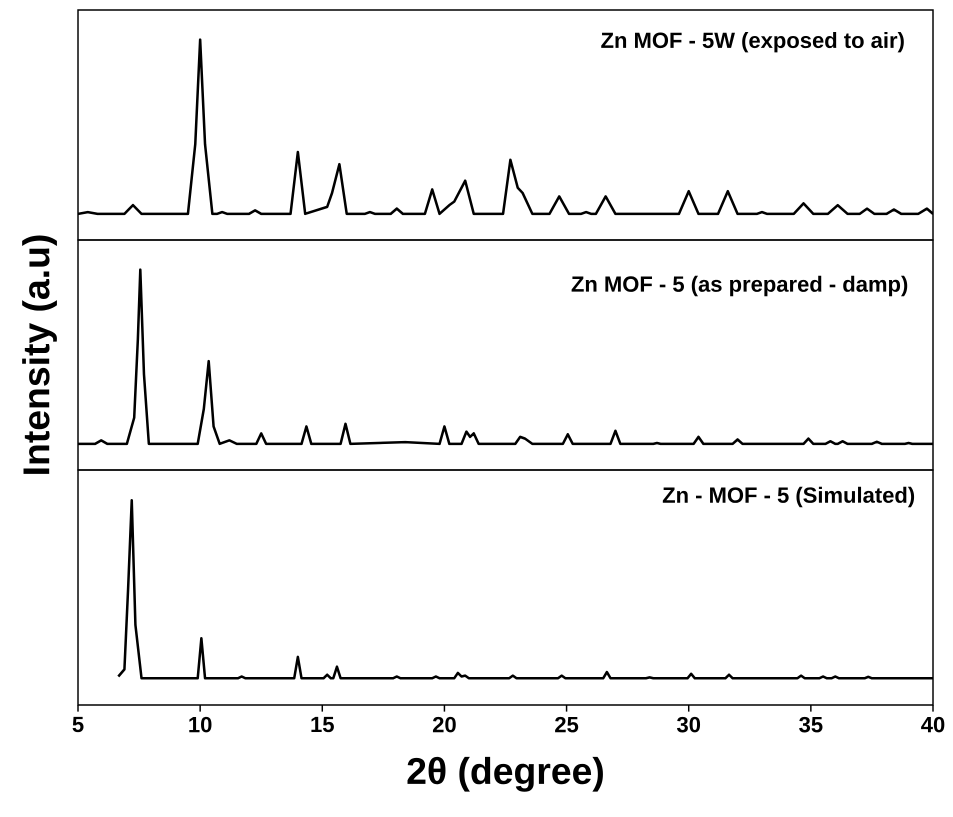 The image size is (953, 817). What do you see at coordinates (444, 724) in the screenshot?
I see `x-tick-label: 20` at bounding box center [444, 724].